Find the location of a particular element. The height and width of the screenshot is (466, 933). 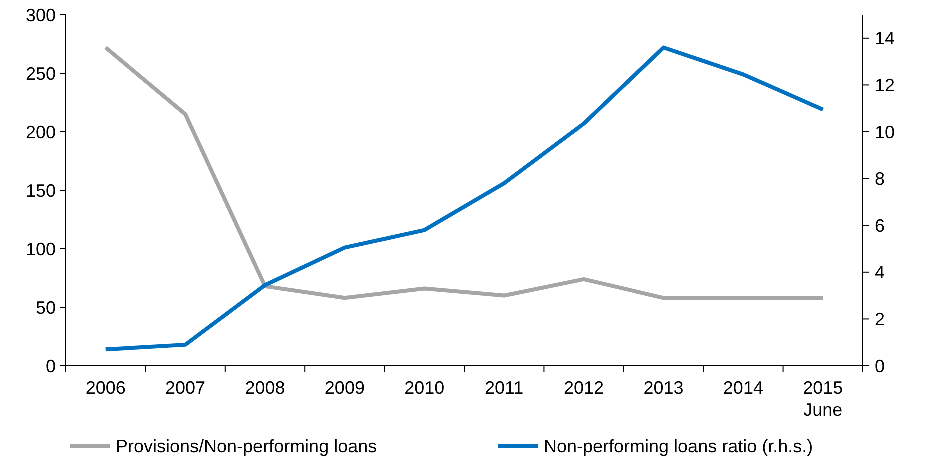

x-tick-label: 2011 is located at coordinates (504, 388).